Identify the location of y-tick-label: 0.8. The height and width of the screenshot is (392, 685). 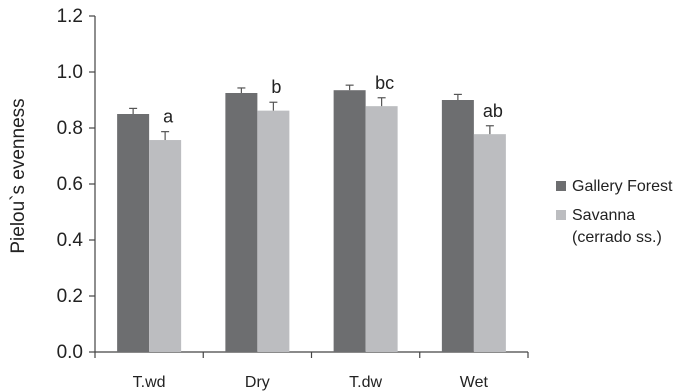
(70, 128).